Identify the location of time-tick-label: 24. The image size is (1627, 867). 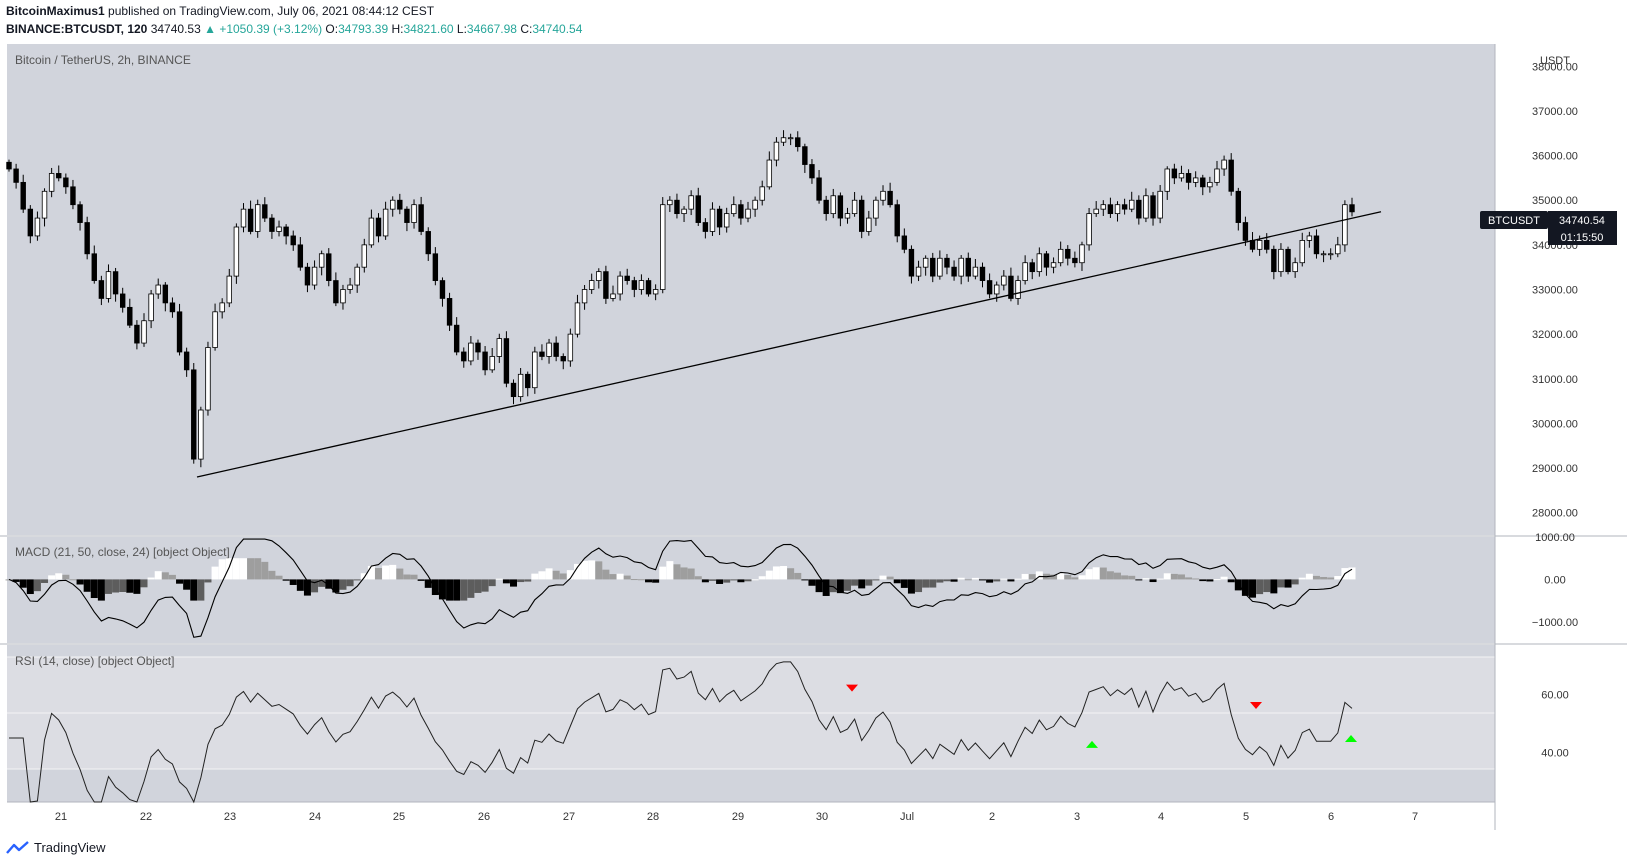
(315, 817).